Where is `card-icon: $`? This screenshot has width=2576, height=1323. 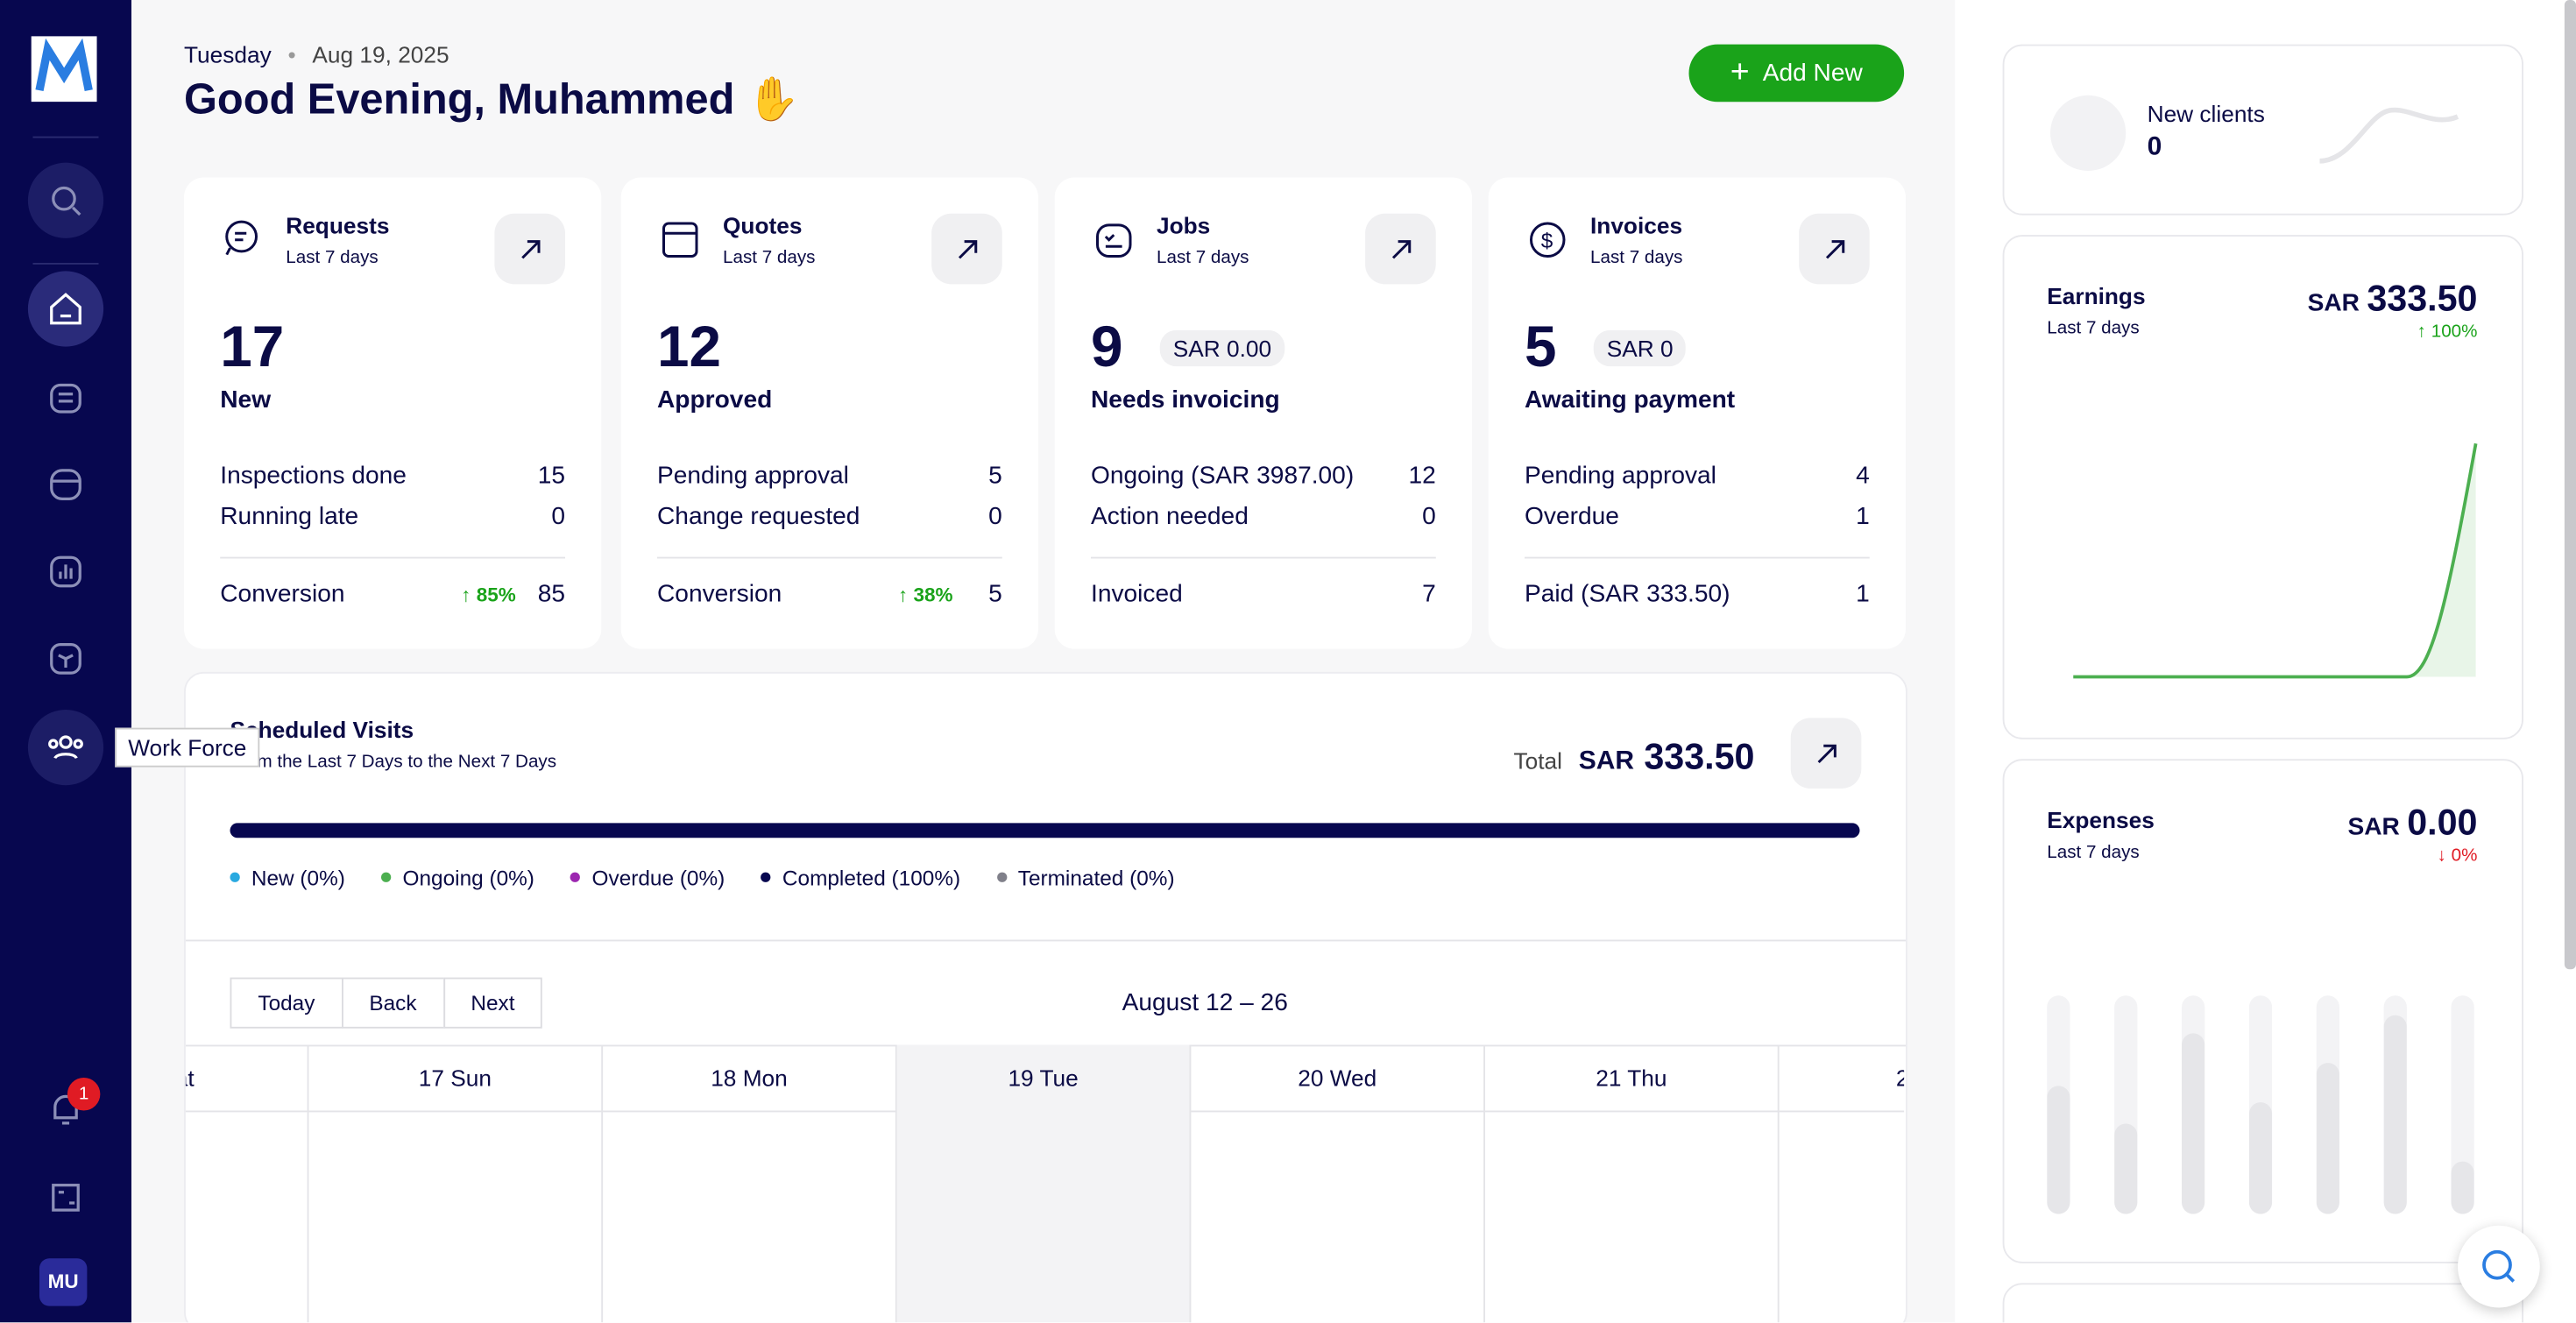
card-icon: $ is located at coordinates (1548, 240).